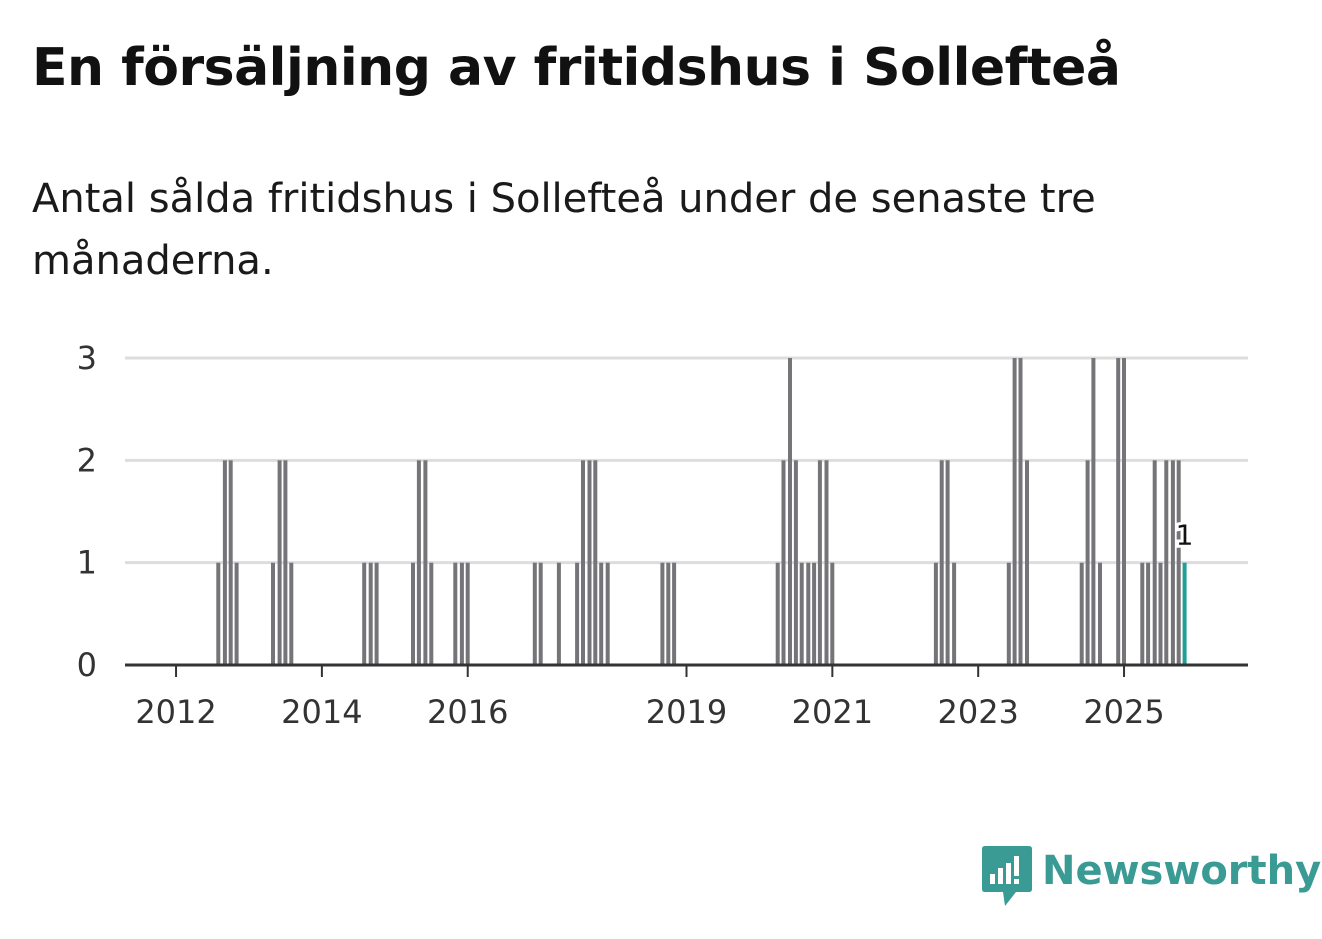  Describe the element at coordinates (576, 68) in the screenshot. I see `page-title: En försäljning av fritidshus i Sollefteå` at that location.